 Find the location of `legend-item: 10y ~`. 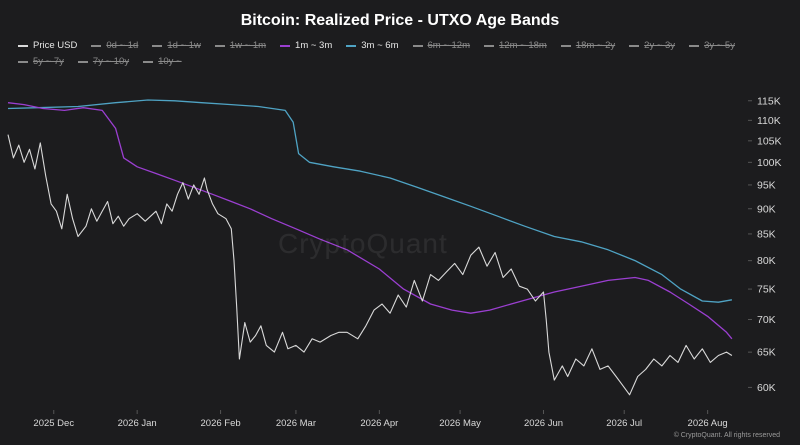

legend-item: 10y ~ is located at coordinates (162, 62).